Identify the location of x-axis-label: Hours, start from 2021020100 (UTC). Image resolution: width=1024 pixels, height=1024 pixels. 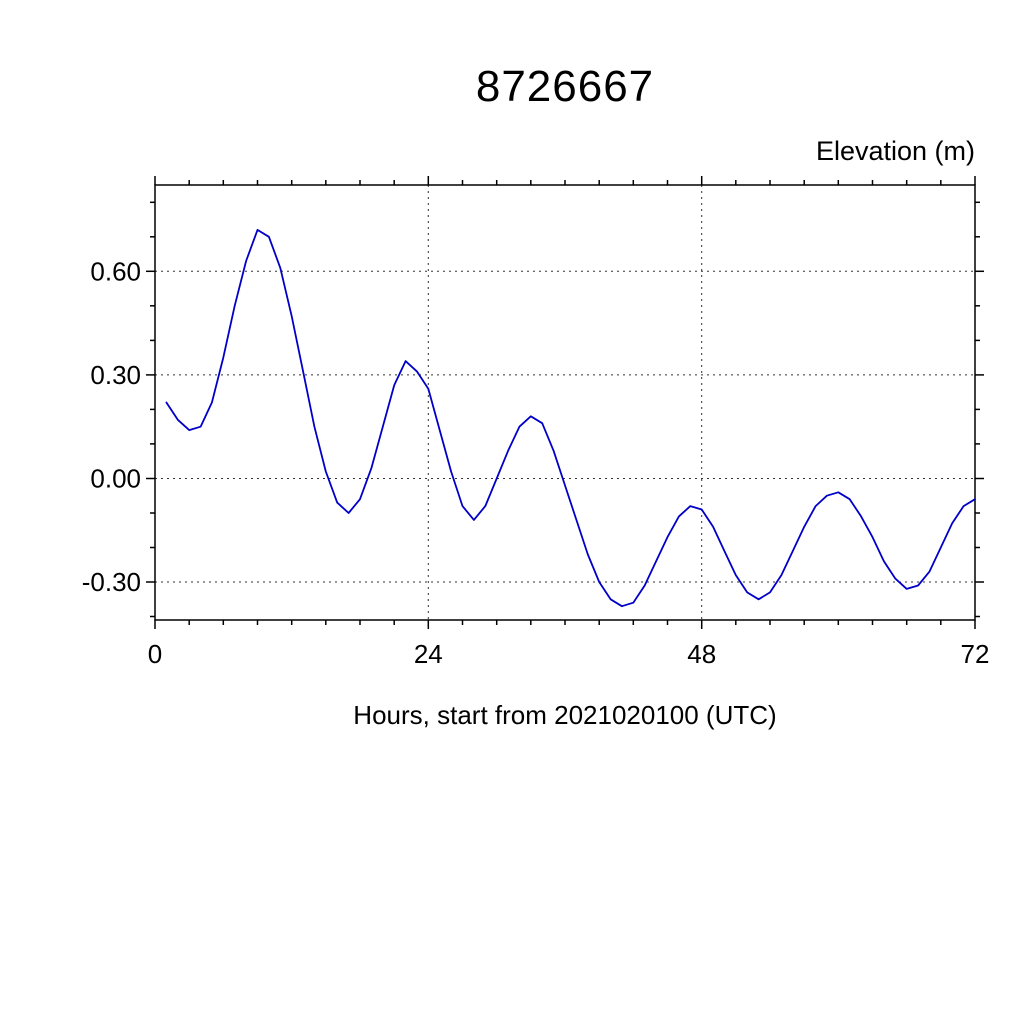
(565, 715).